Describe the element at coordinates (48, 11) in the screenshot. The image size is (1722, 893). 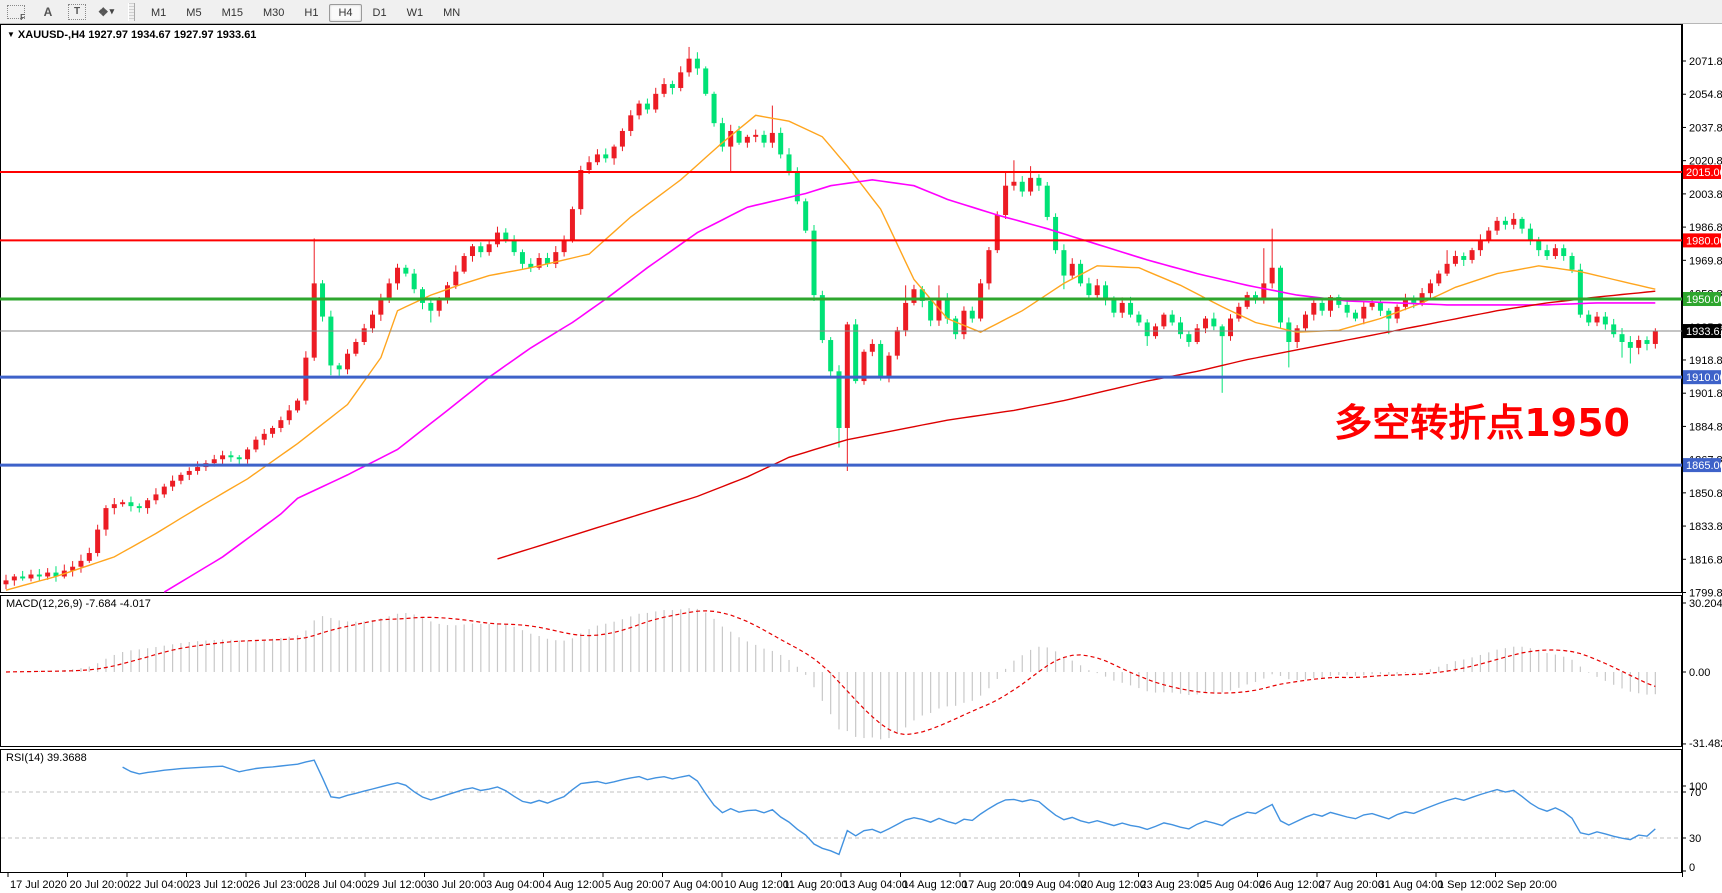
I see `text-icon: A` at that location.